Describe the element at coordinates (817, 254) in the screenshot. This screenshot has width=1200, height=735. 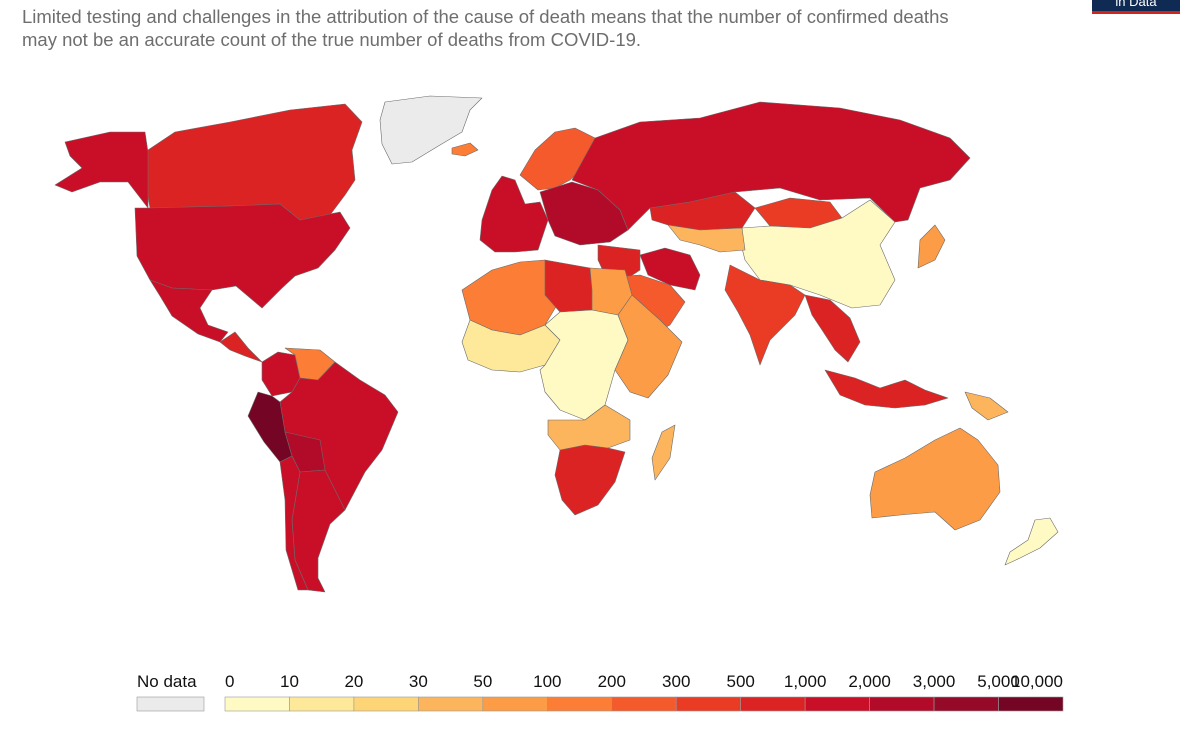
I see `region-china: China` at that location.